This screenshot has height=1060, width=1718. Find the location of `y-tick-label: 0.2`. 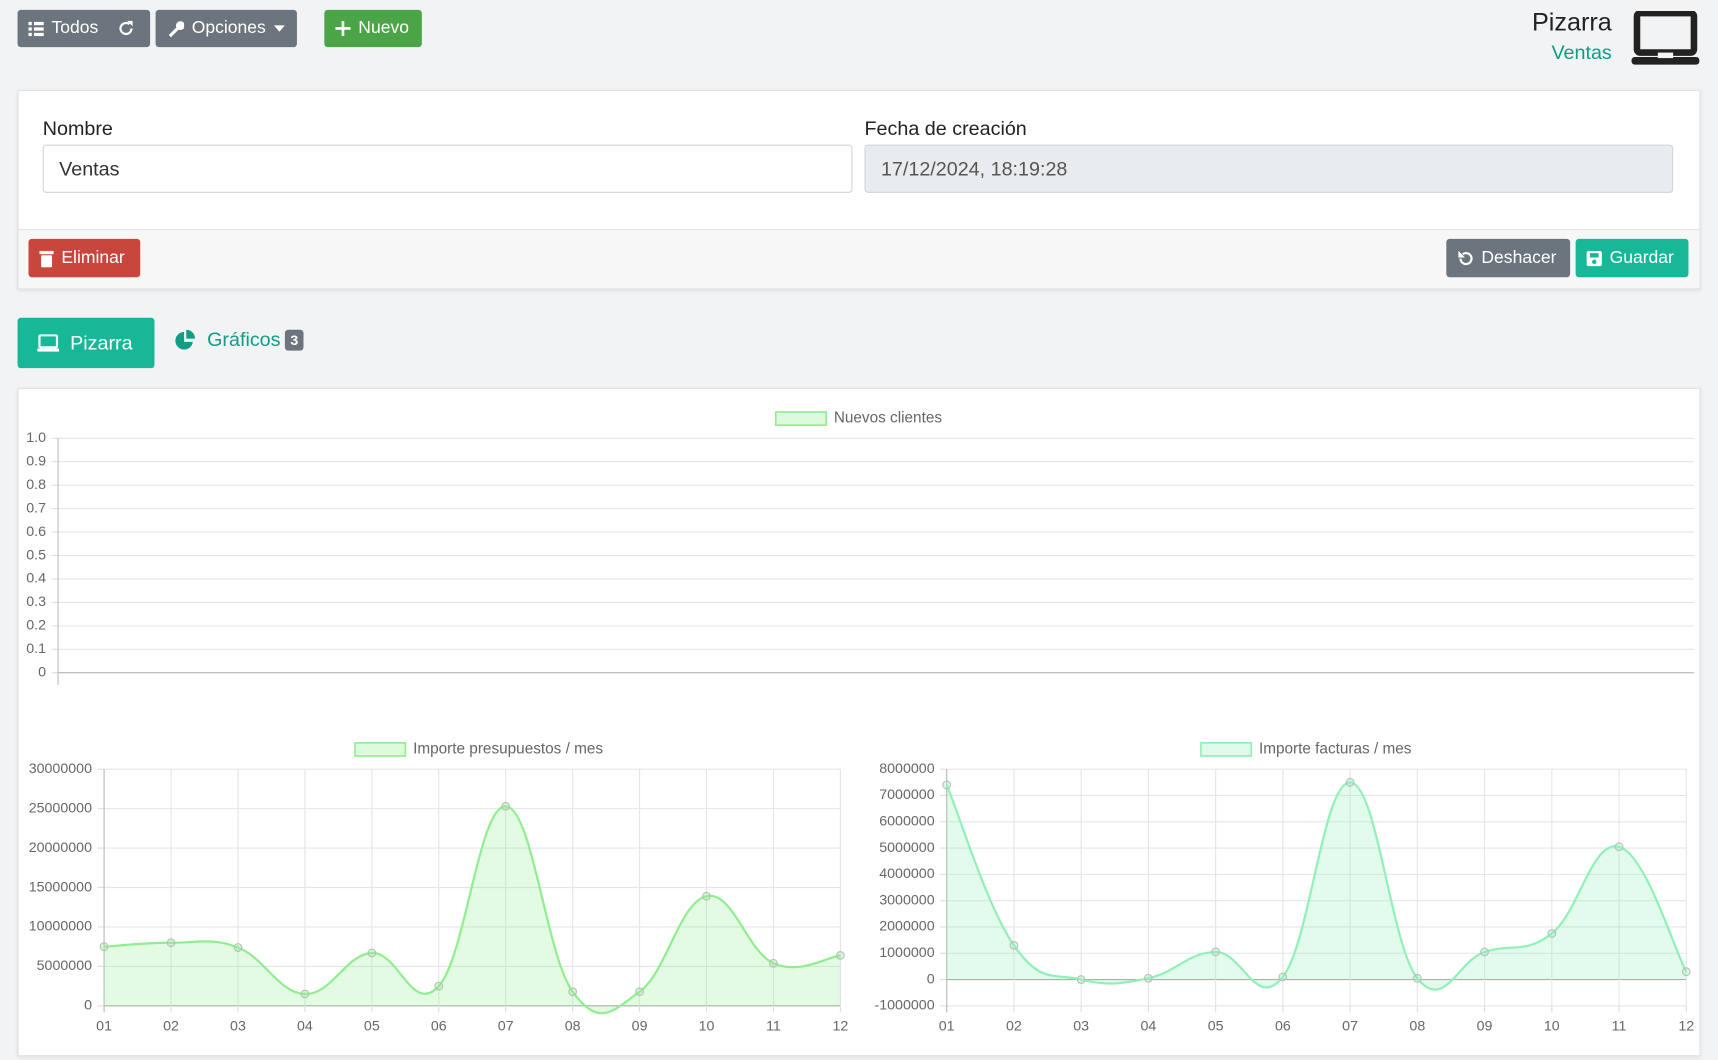

y-tick-label: 0.2 is located at coordinates (36, 626).